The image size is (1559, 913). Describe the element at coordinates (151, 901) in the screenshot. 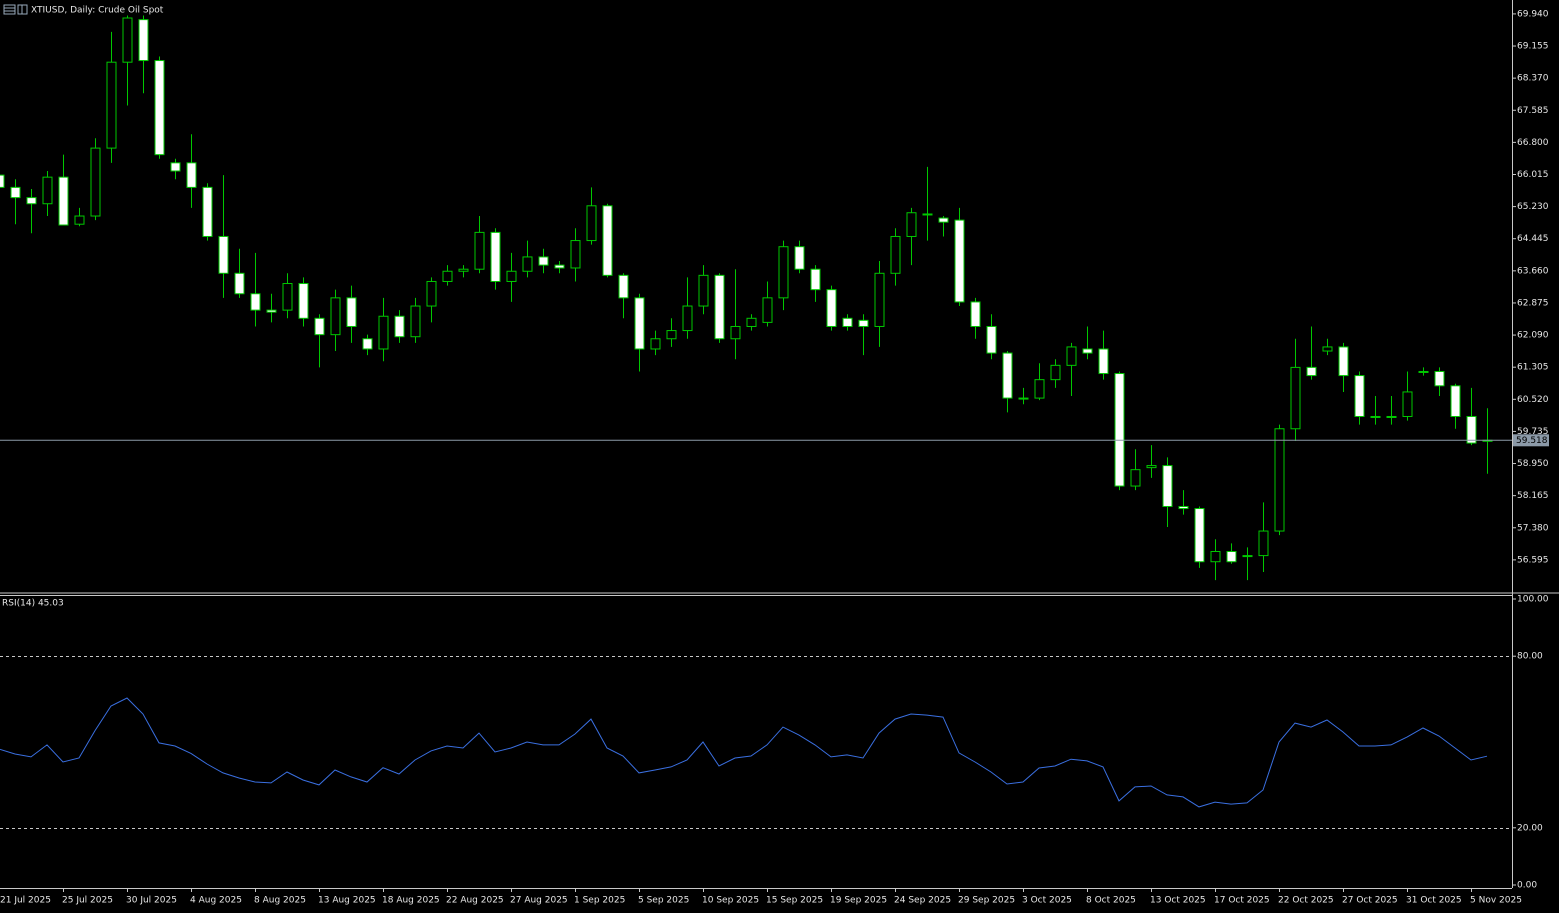

I see `x-tick-label: 30 Jul 2025` at that location.